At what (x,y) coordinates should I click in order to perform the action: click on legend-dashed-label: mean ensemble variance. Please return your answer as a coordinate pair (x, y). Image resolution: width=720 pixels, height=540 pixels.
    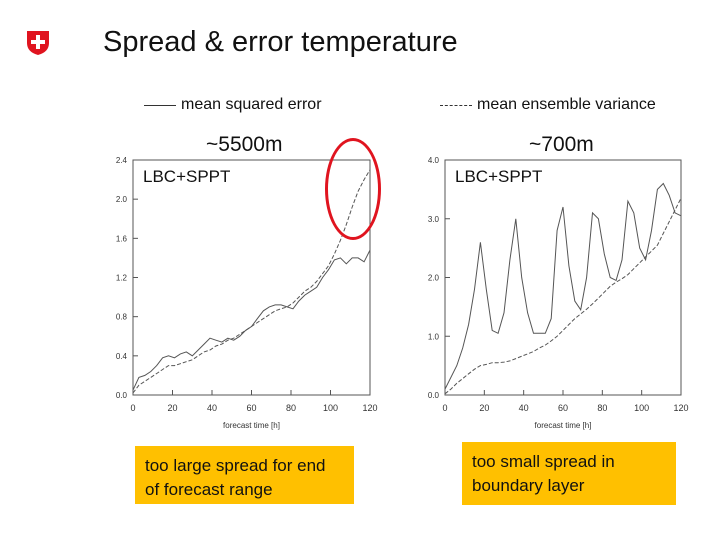
    Looking at the image, I should click on (566, 104).